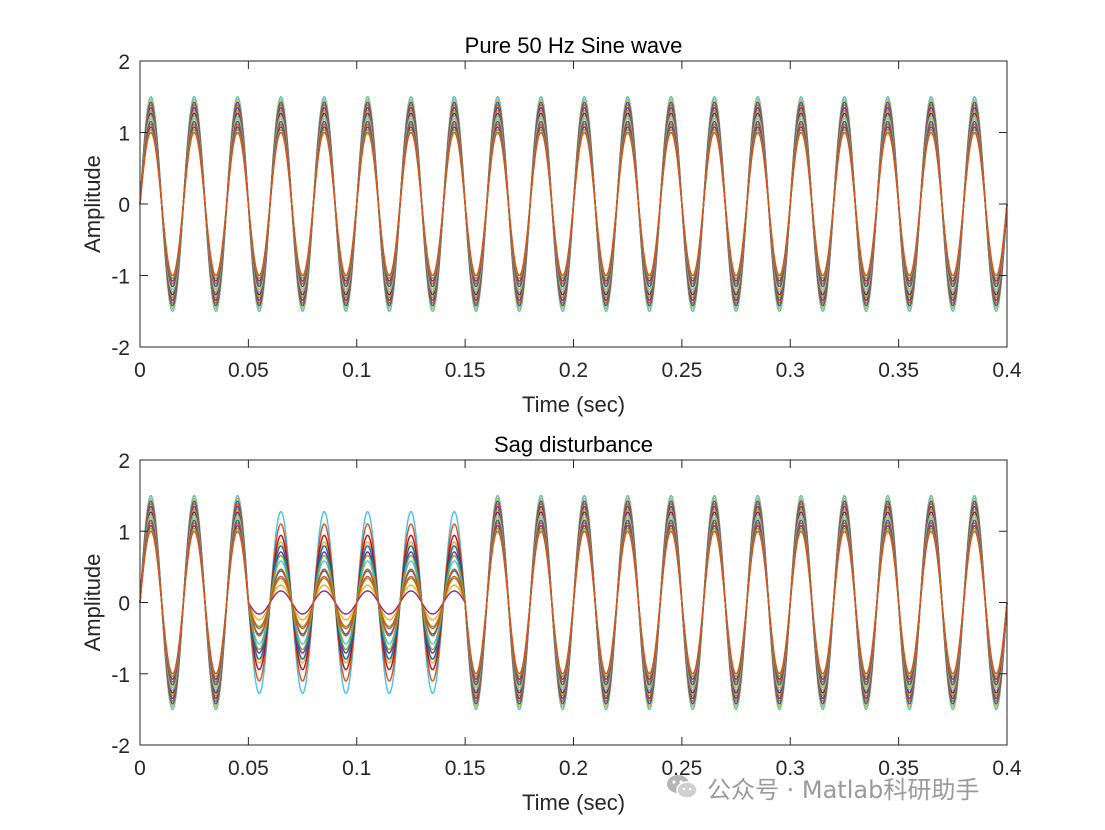  What do you see at coordinates (682, 787) in the screenshot?
I see `wechat-icon` at bounding box center [682, 787].